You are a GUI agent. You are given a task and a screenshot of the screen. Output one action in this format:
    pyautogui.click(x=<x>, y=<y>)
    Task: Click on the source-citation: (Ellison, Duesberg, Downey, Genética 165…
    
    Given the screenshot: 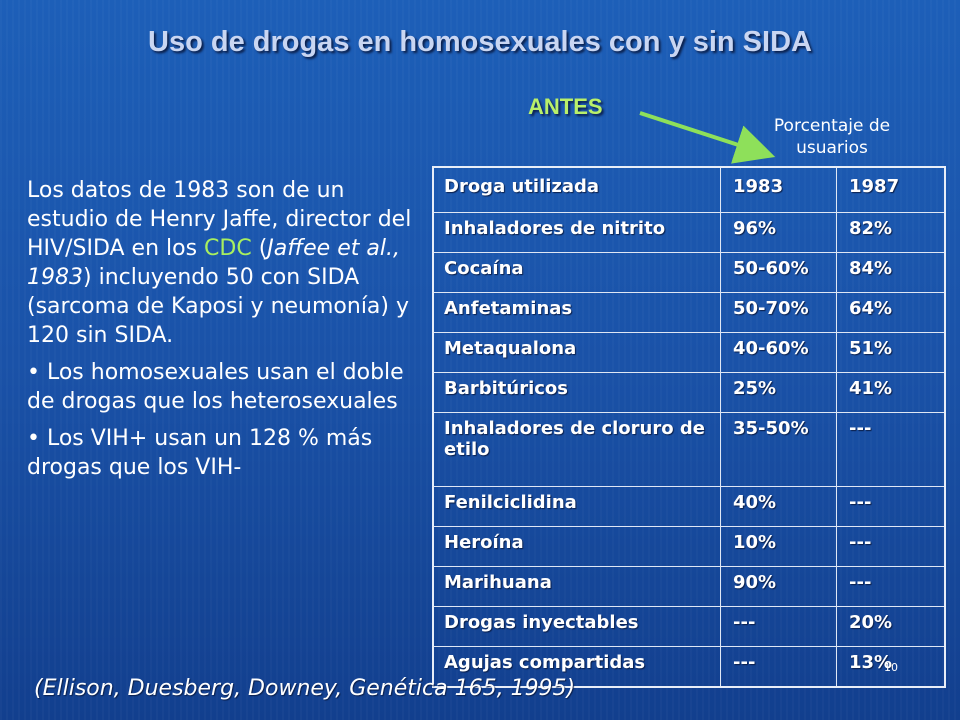 What is the action you would take?
    pyautogui.click(x=305, y=688)
    